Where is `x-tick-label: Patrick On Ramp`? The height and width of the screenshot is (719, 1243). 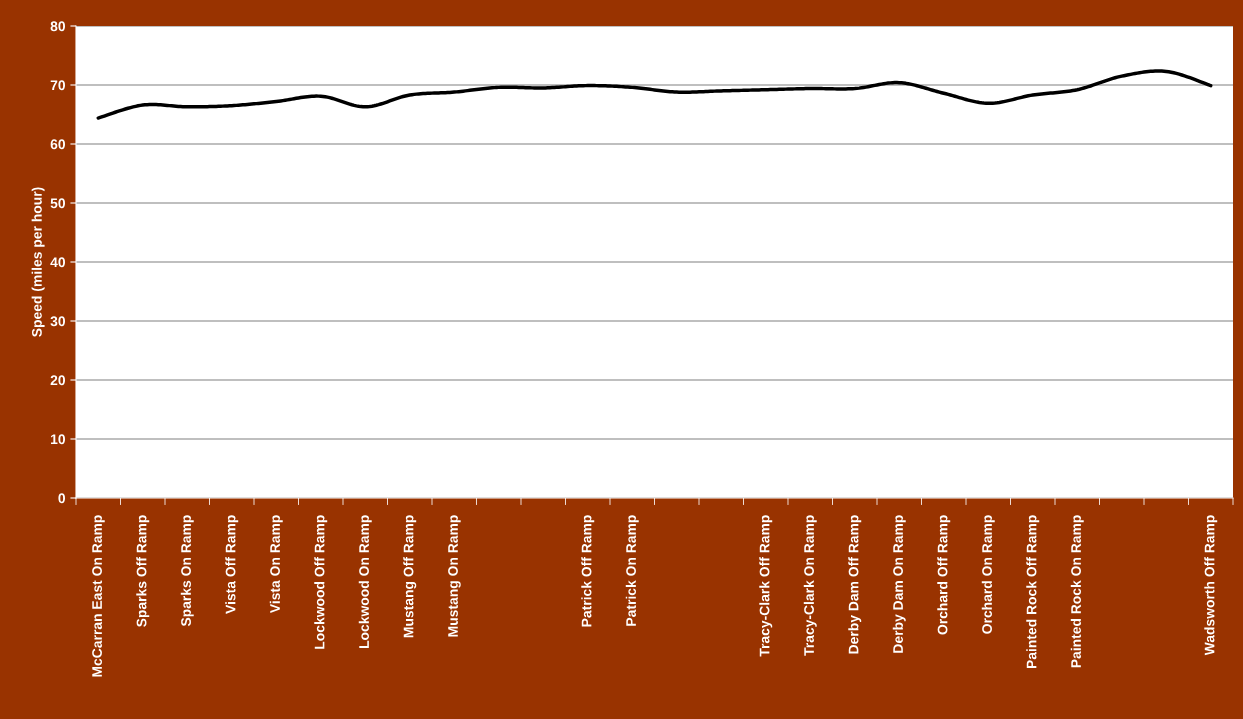
x-tick-label: Patrick On Ramp is located at coordinates (632, 570).